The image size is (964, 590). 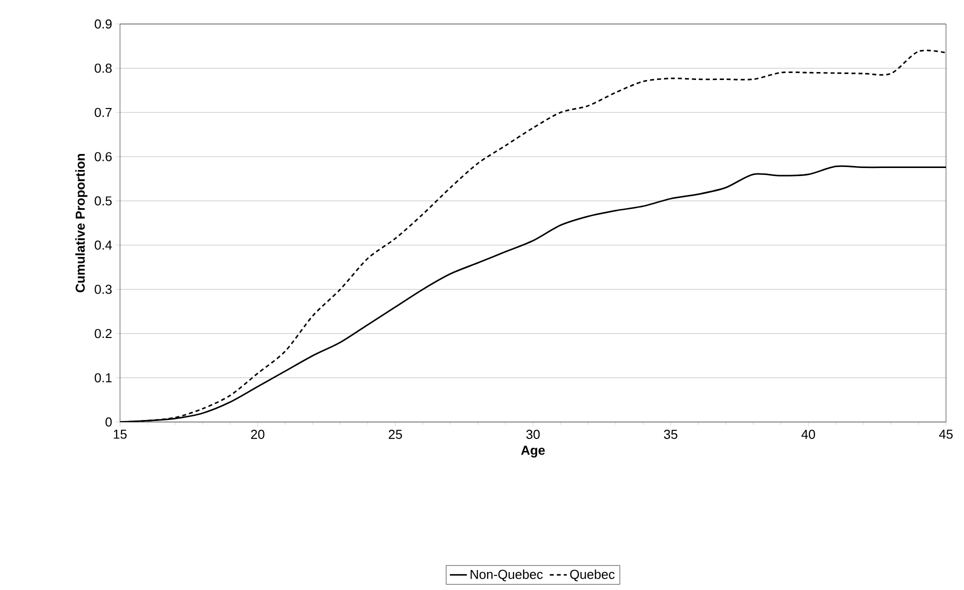 I want to click on y-tick-label: 0.4, so click(x=103, y=245).